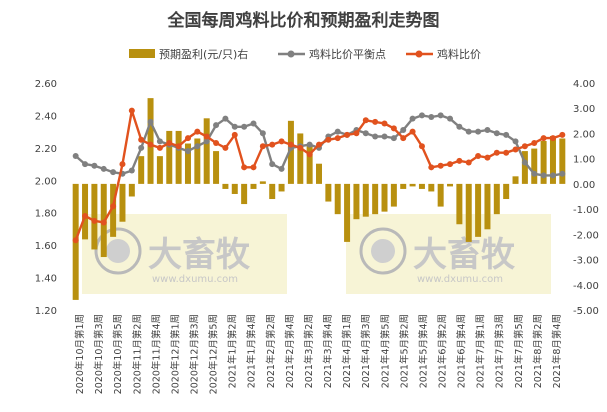  What do you see at coordinates (385, 351) in the screenshot?
I see `x-tick-label: 2021年4月第5周` at bounding box center [385, 351].